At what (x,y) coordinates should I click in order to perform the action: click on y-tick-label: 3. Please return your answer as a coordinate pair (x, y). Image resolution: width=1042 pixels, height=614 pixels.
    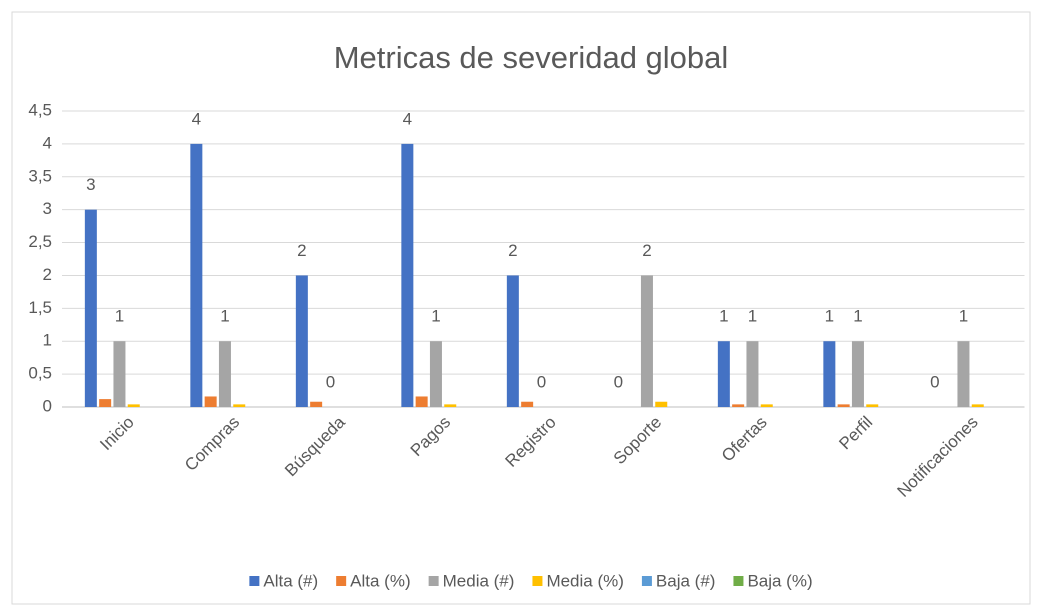
    Looking at the image, I should click on (47, 208).